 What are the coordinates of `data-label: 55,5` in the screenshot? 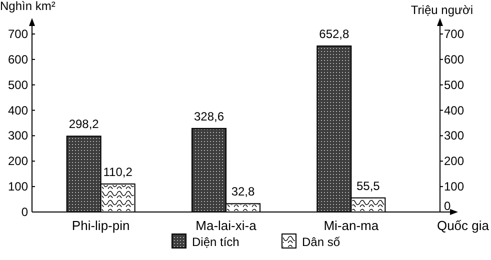 It's located at (368, 185).